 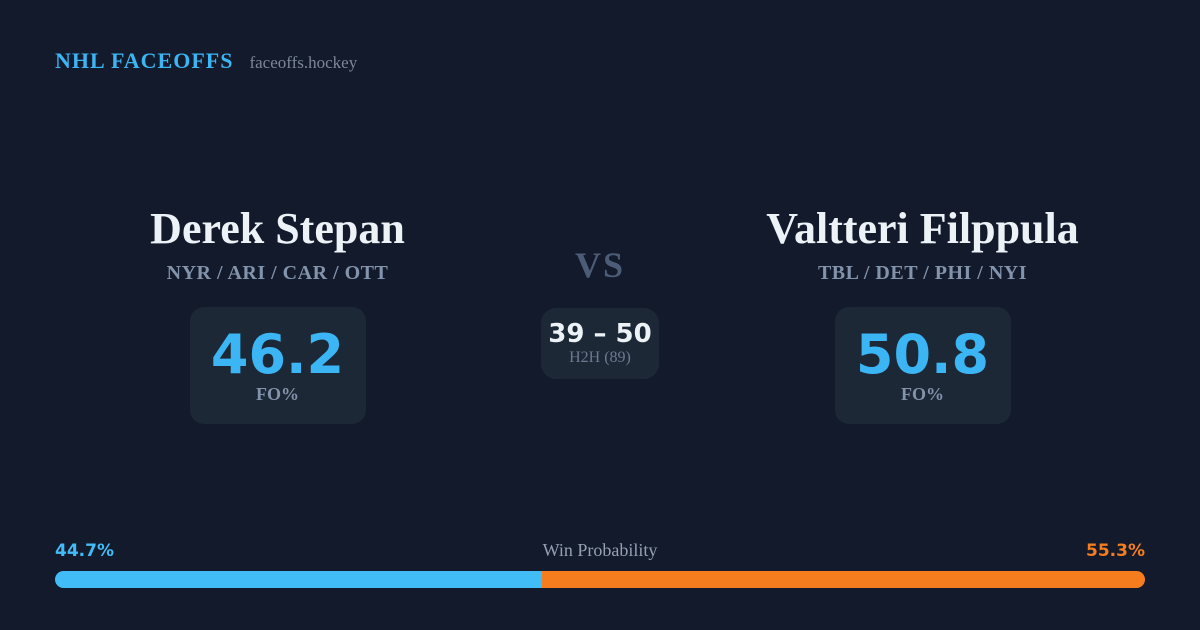 What do you see at coordinates (299, 579) in the screenshot?
I see `win-bar-left-segment` at bounding box center [299, 579].